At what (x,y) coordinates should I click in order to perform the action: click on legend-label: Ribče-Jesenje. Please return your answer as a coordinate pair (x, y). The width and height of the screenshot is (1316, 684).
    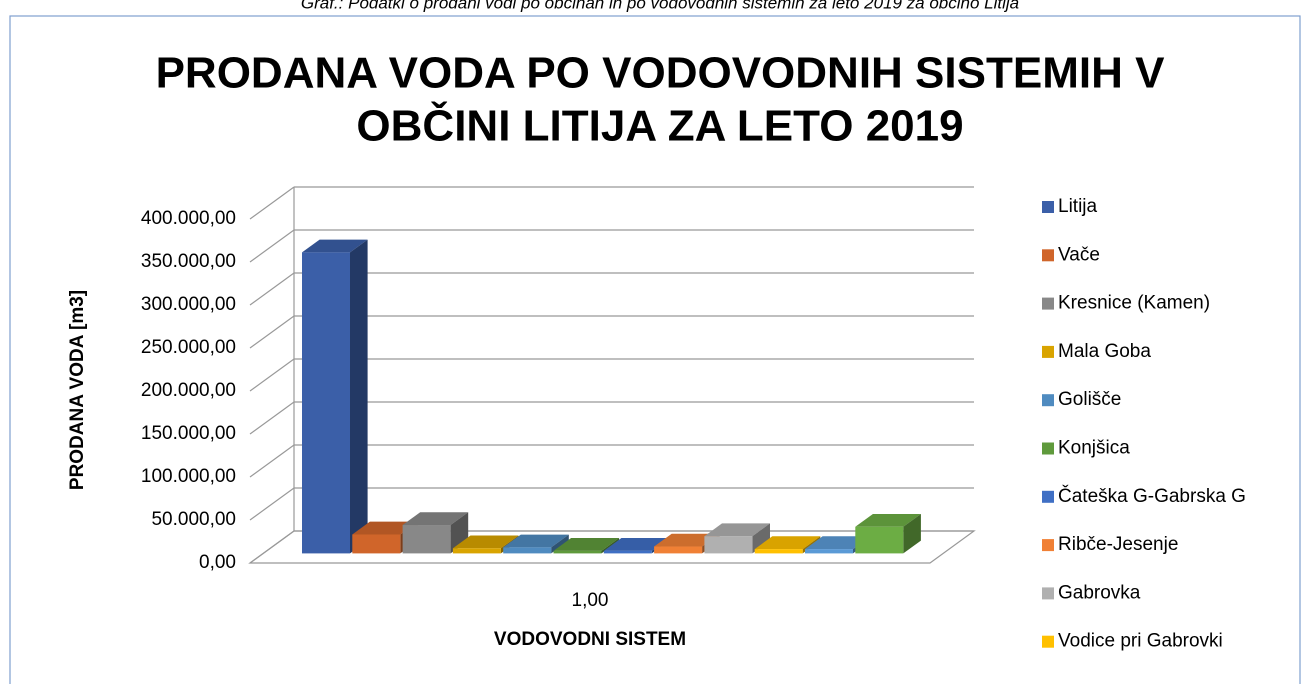
    Looking at the image, I should click on (1118, 544).